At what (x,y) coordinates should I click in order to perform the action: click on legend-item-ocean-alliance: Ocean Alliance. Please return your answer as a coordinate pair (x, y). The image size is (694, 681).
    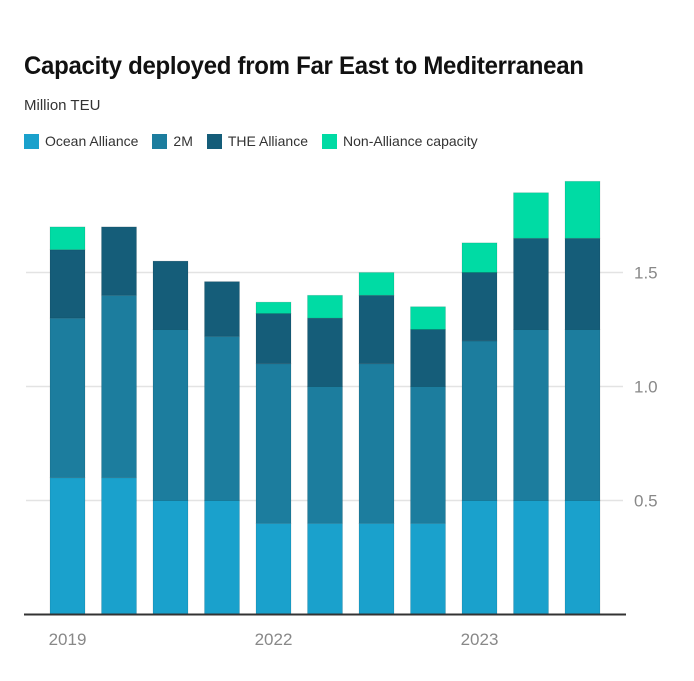
    Looking at the image, I should click on (81, 141).